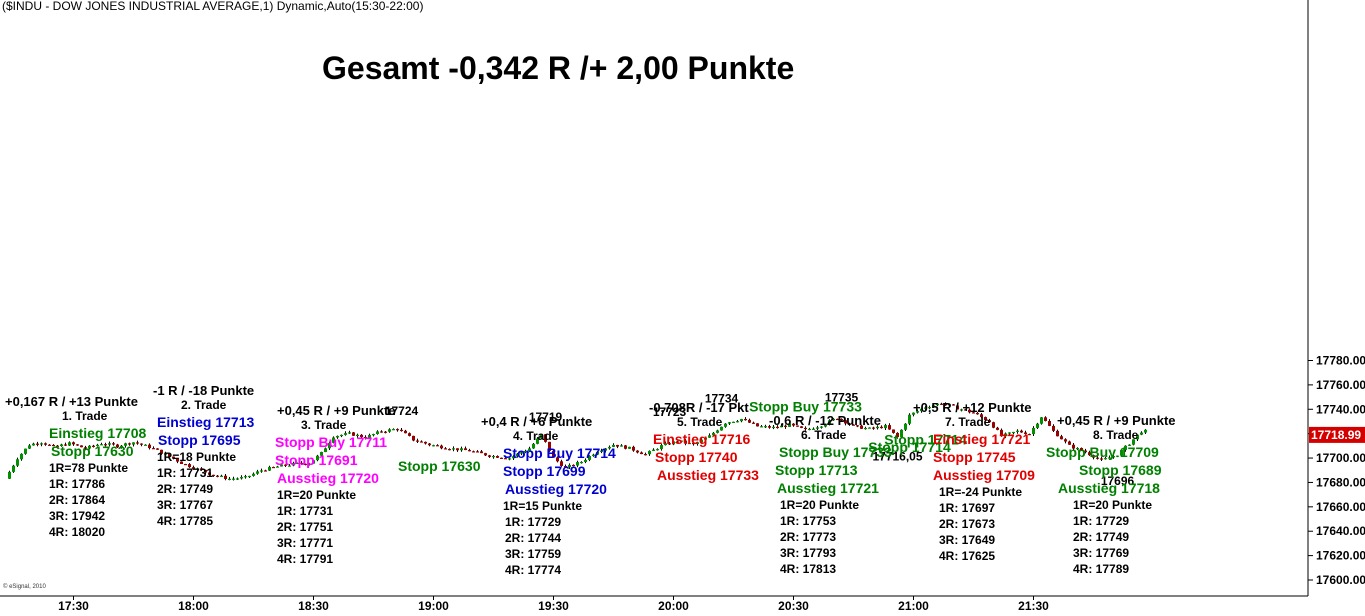  Describe the element at coordinates (835, 452) in the screenshot. I see `trade-6-line: Stopp Buy 17733` at that location.